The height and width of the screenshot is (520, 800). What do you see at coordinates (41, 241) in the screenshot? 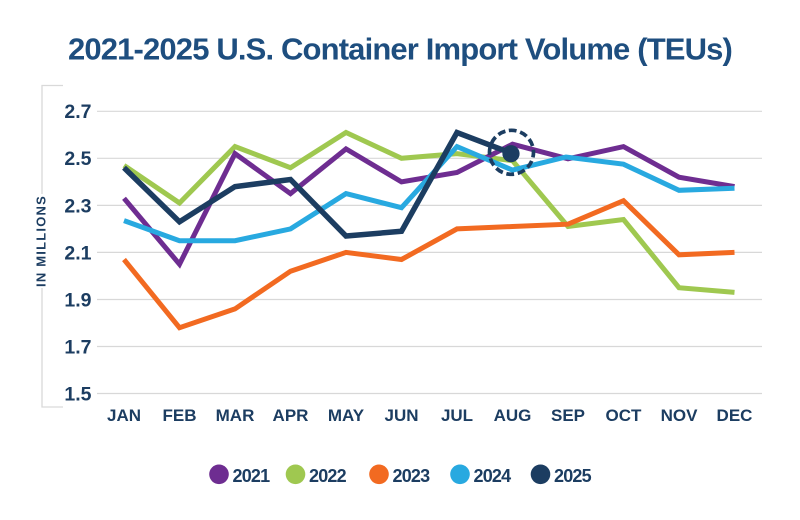
I see `svg-text: IN MILLIONS` at bounding box center [41, 241].